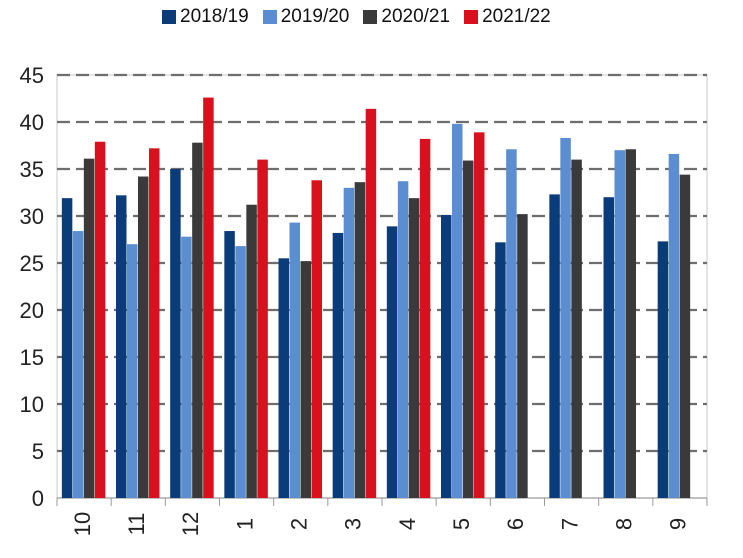 The width and height of the screenshot is (743, 558). I want to click on x-tick-label: 9, so click(678, 524).